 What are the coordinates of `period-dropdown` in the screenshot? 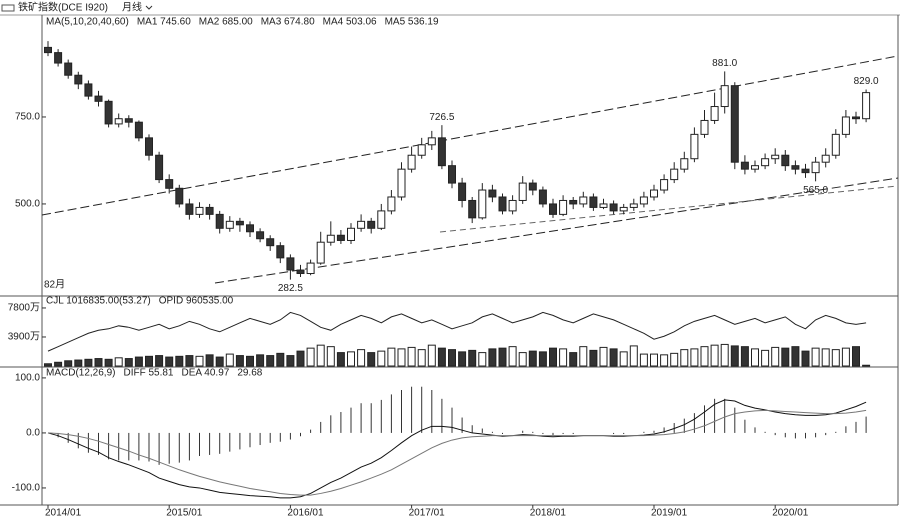 It's located at (149, 7).